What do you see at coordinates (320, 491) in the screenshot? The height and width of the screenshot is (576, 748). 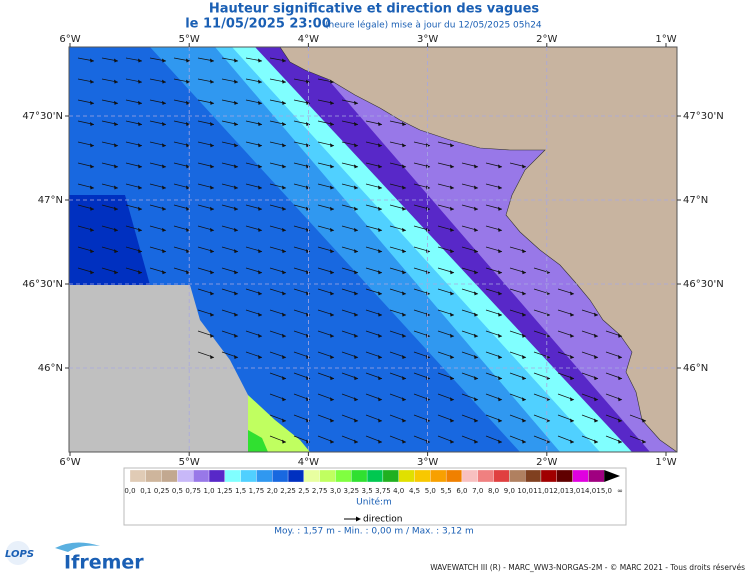 I see `legend-label: 2,75` at bounding box center [320, 491].